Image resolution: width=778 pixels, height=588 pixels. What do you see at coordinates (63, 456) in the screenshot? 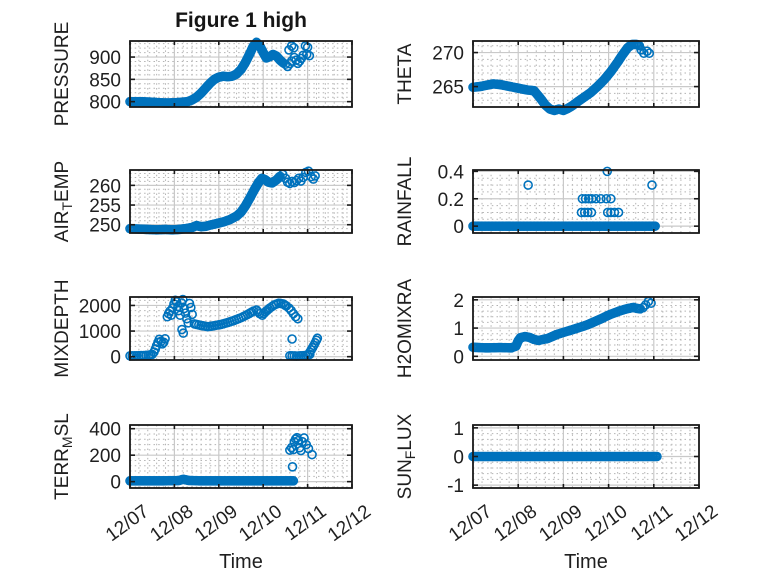
I see `y-axis-label-terr-msl: TERRMSL` at bounding box center [63, 456].